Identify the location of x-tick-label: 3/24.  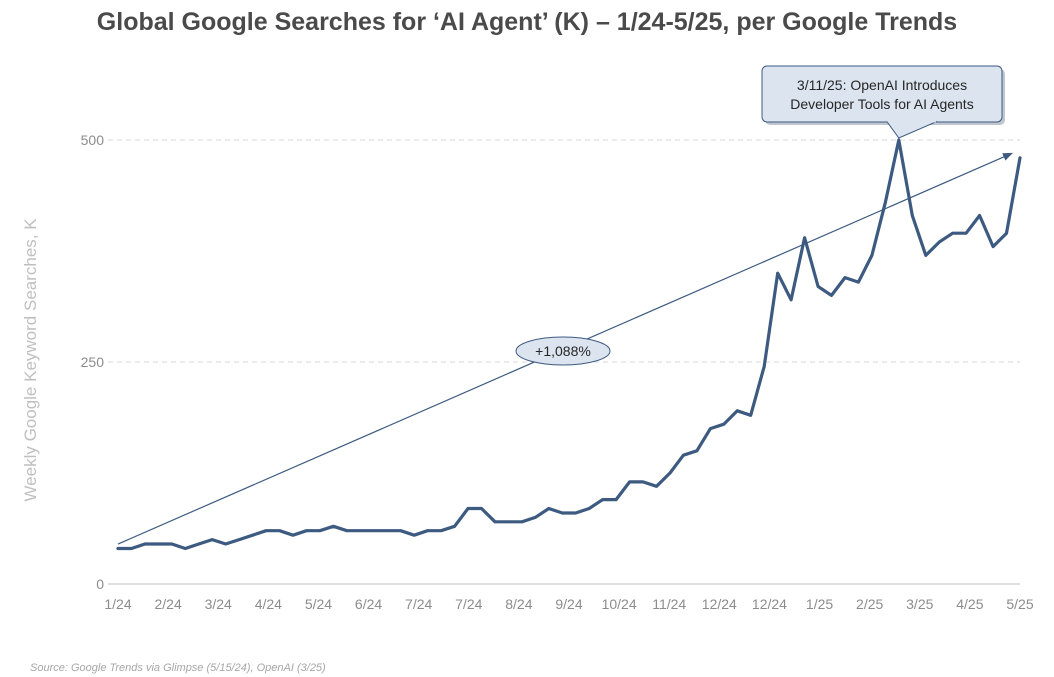
(218, 604).